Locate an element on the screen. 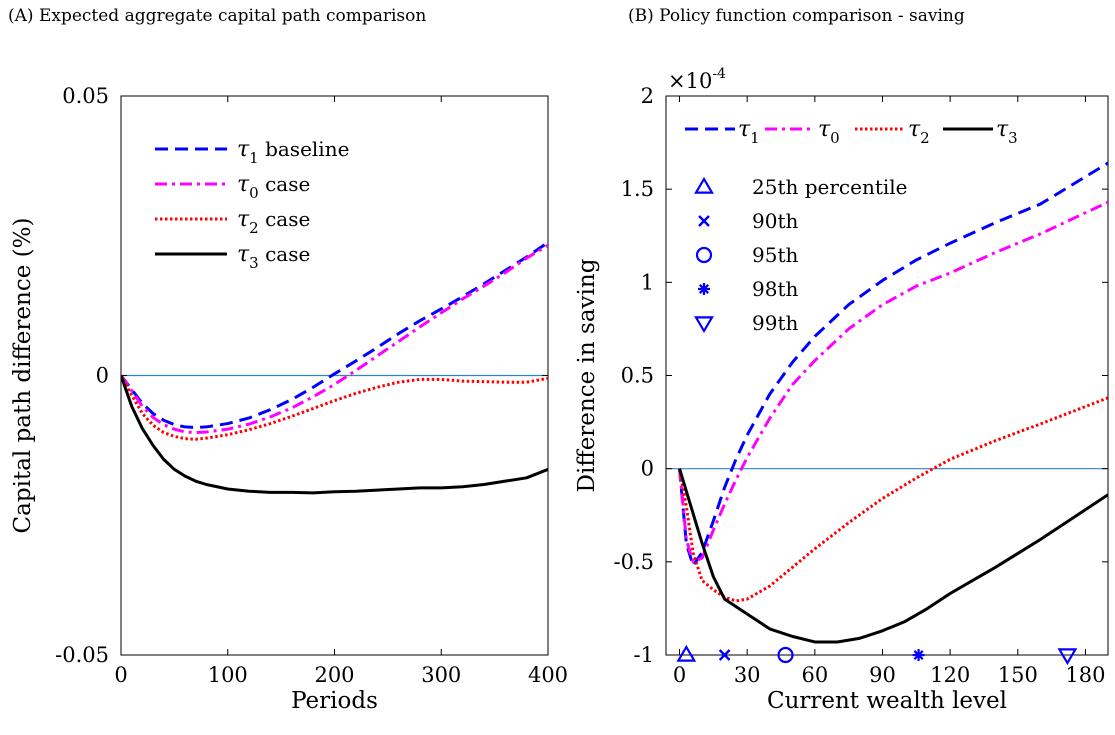 This screenshot has width=1115, height=735. x-tick-label: 400 is located at coordinates (548, 675).